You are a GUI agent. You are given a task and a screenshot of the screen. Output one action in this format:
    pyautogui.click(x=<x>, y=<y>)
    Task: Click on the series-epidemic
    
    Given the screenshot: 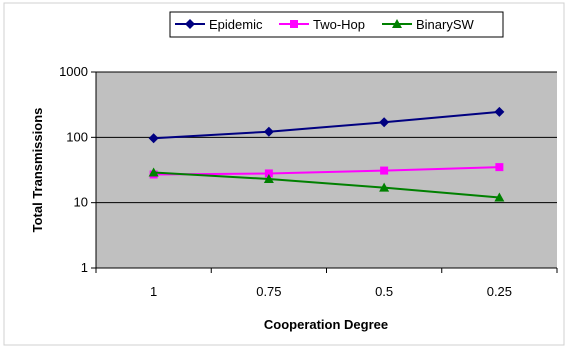 What is the action you would take?
    pyautogui.click(x=326, y=125)
    